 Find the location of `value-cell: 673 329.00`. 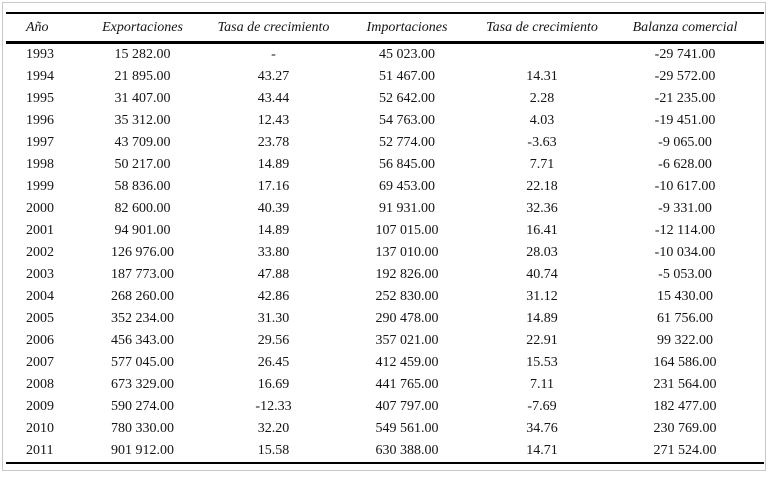

value-cell: 673 329.00 is located at coordinates (142, 384).